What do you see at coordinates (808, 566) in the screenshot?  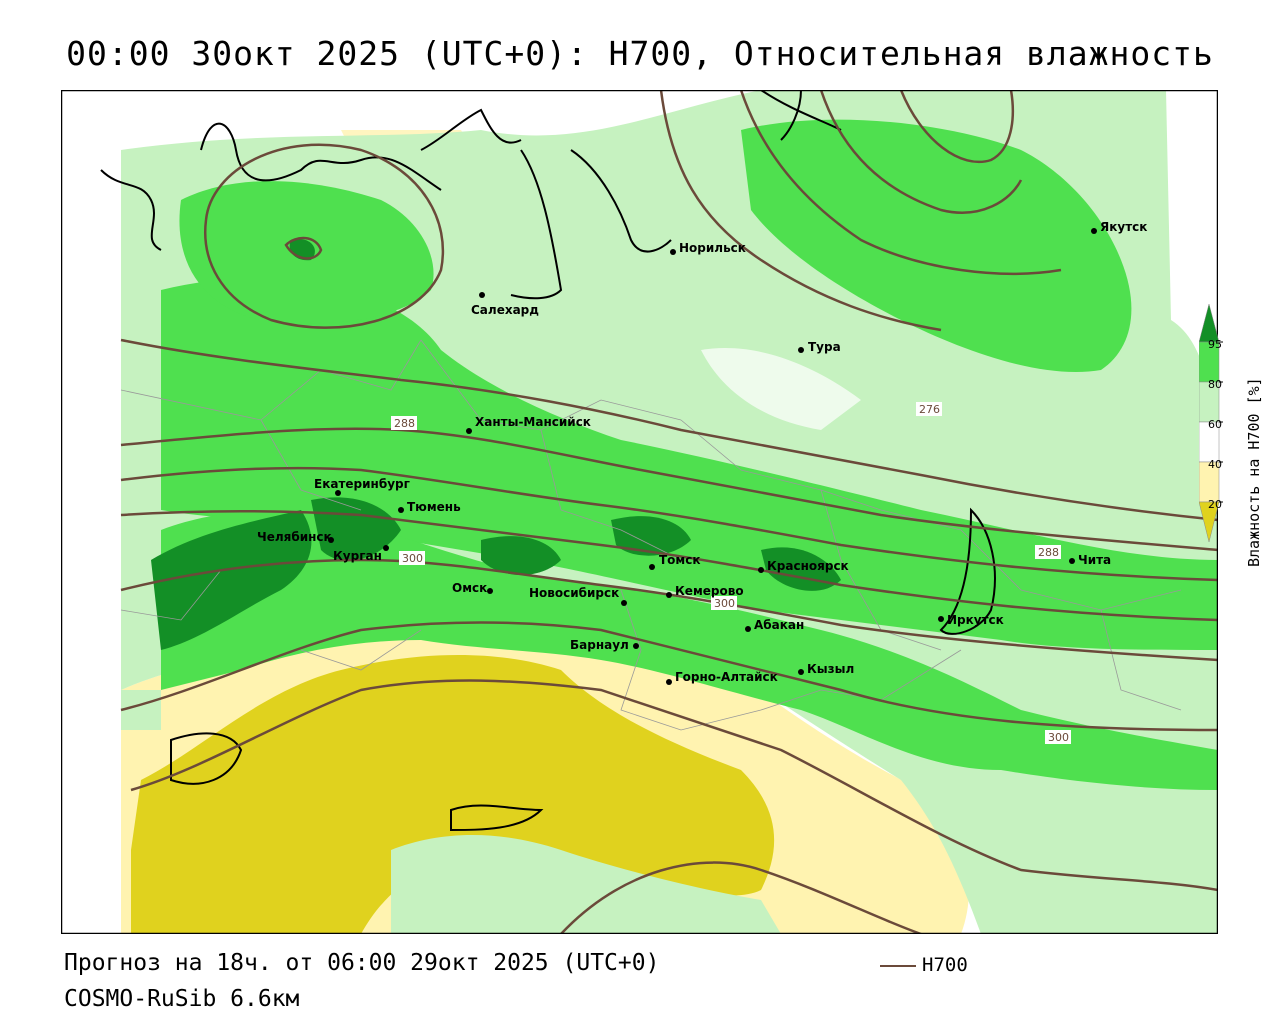 I see `city-krasnoyarsk: Красноярск` at bounding box center [808, 566].